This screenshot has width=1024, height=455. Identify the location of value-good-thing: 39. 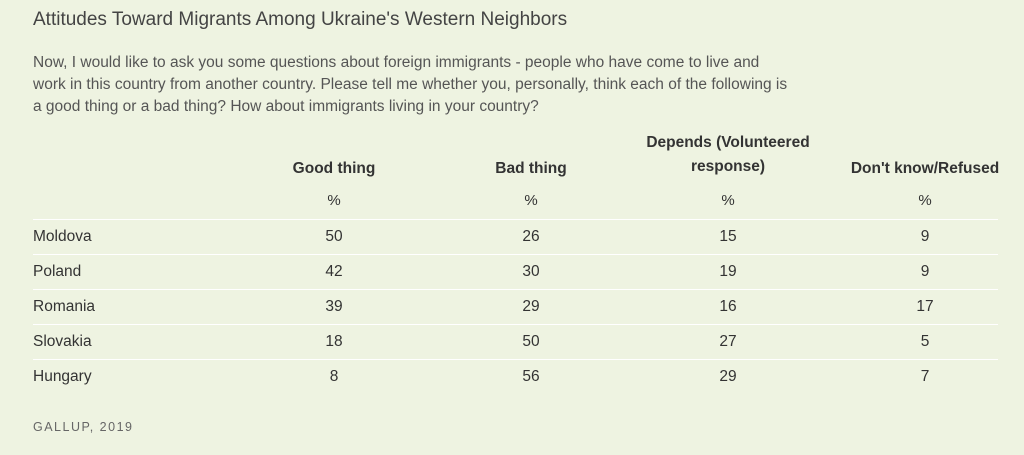
(334, 306).